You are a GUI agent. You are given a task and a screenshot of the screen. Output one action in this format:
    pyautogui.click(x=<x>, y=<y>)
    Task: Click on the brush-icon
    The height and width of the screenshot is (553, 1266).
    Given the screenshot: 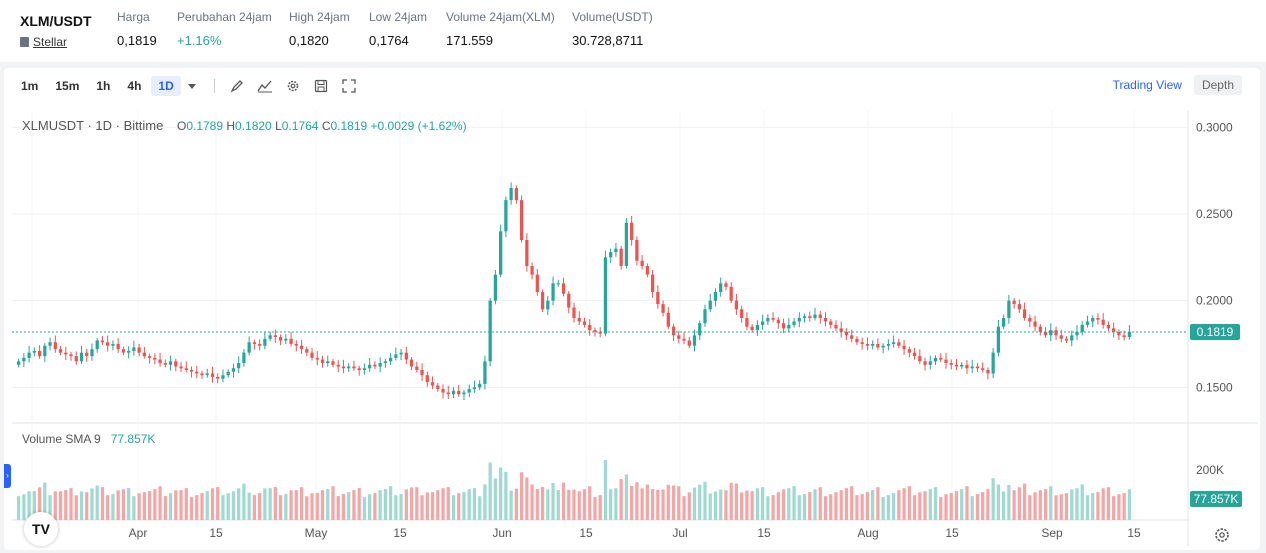 What is the action you would take?
    pyautogui.click(x=237, y=86)
    